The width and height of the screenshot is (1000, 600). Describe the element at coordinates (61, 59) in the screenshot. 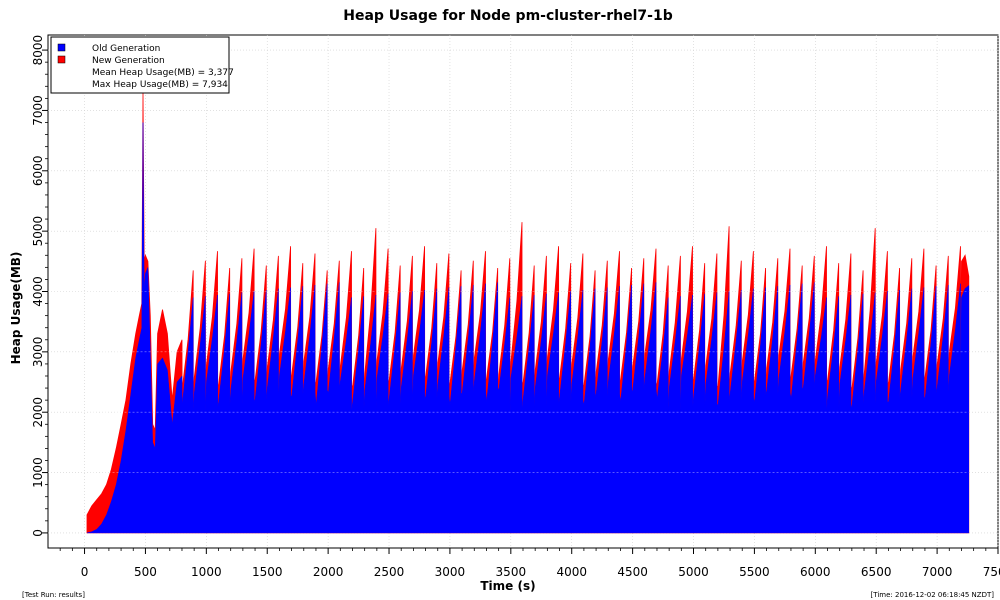

I see `legend-swatch-new` at that location.